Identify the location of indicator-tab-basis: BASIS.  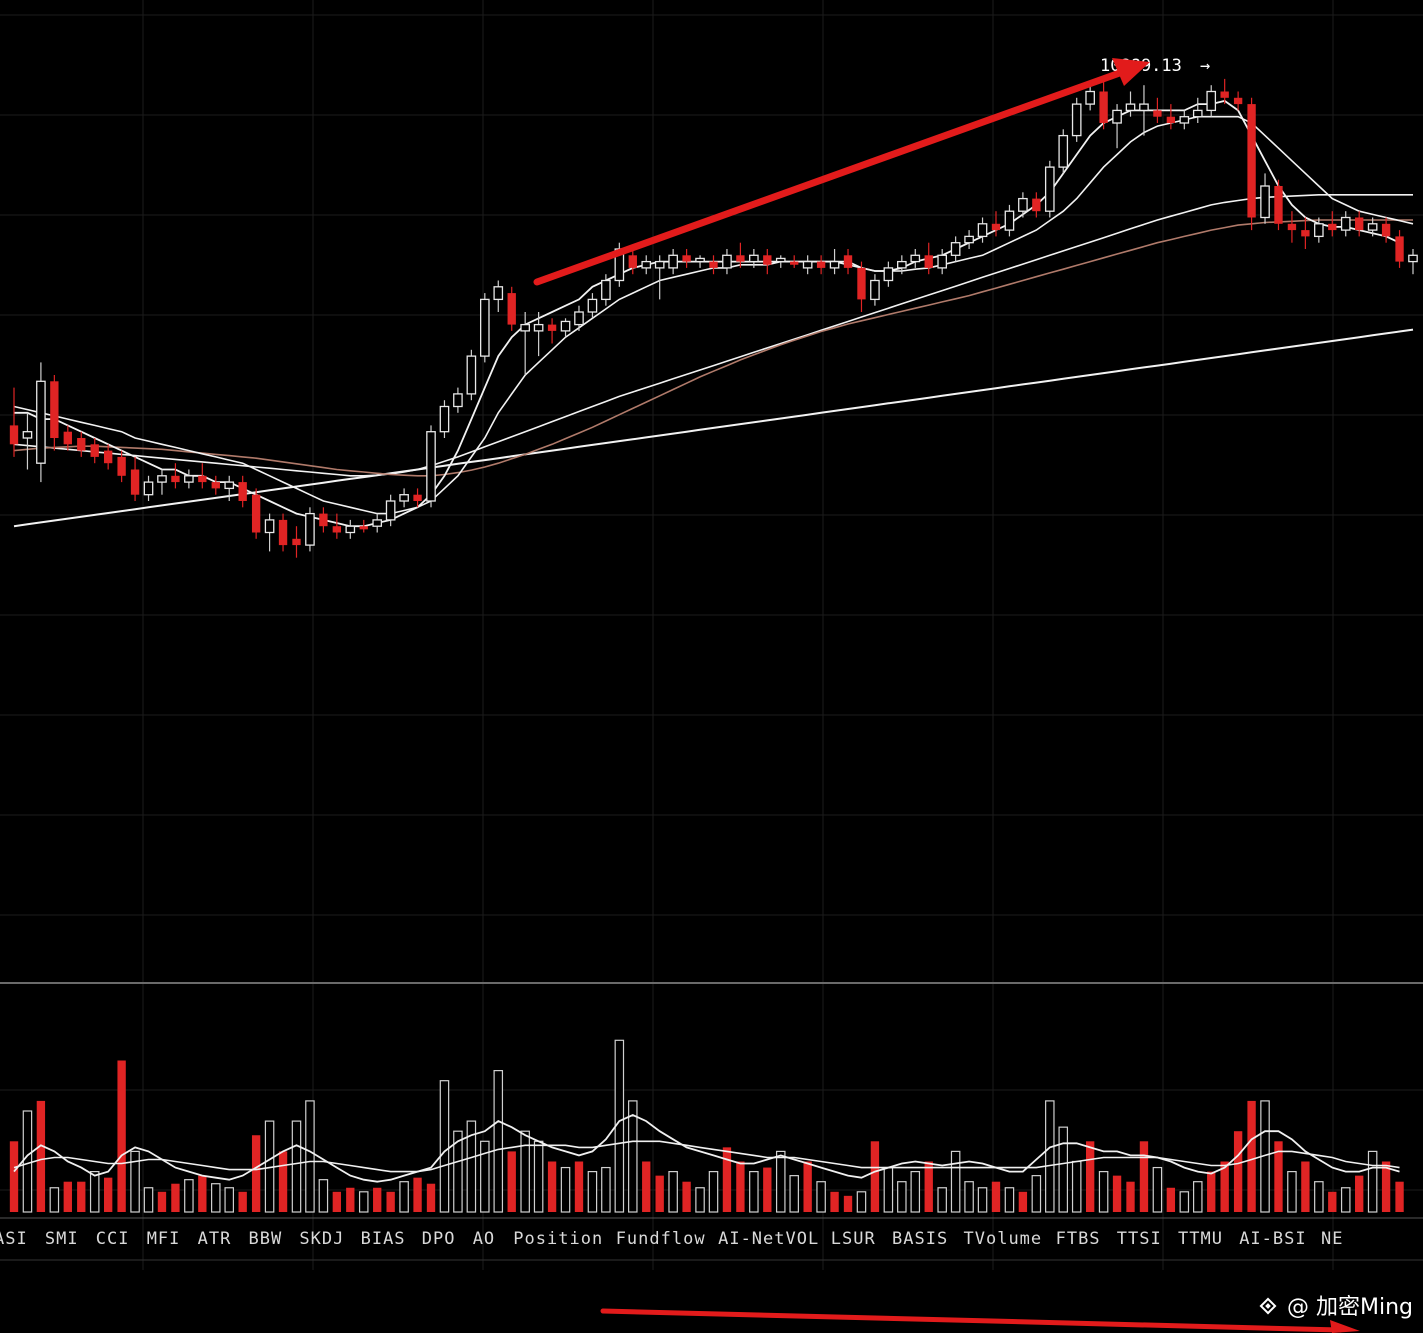
(920, 1239).